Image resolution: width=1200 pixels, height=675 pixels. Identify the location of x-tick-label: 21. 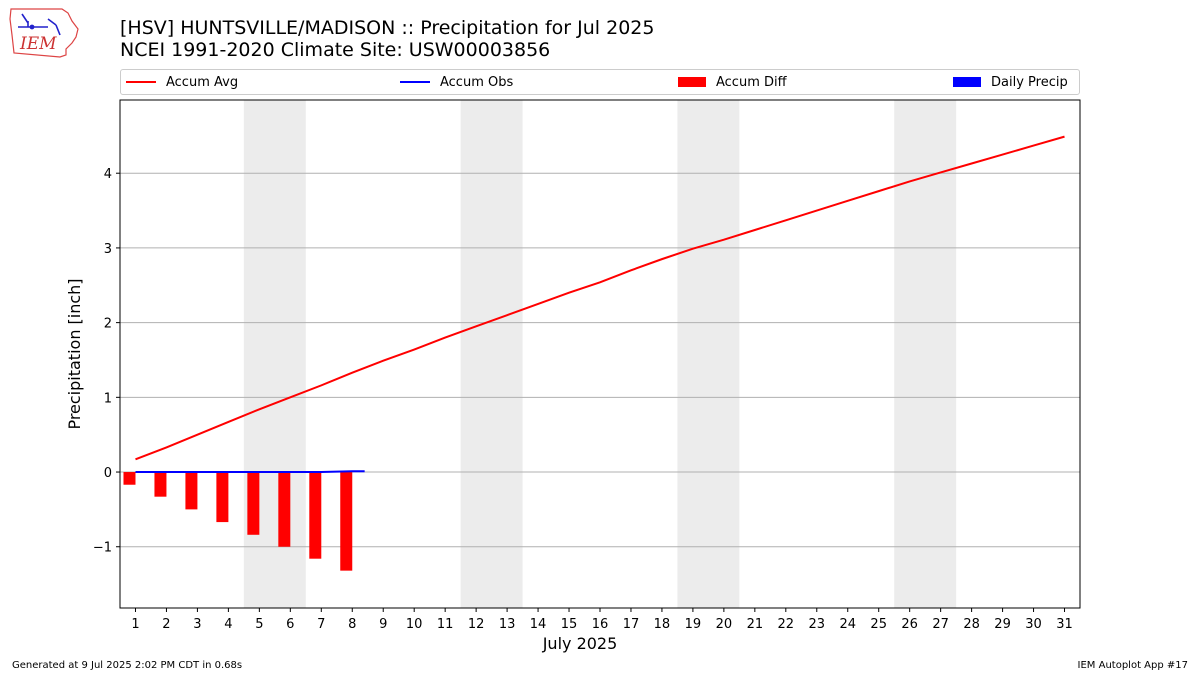
(755, 624).